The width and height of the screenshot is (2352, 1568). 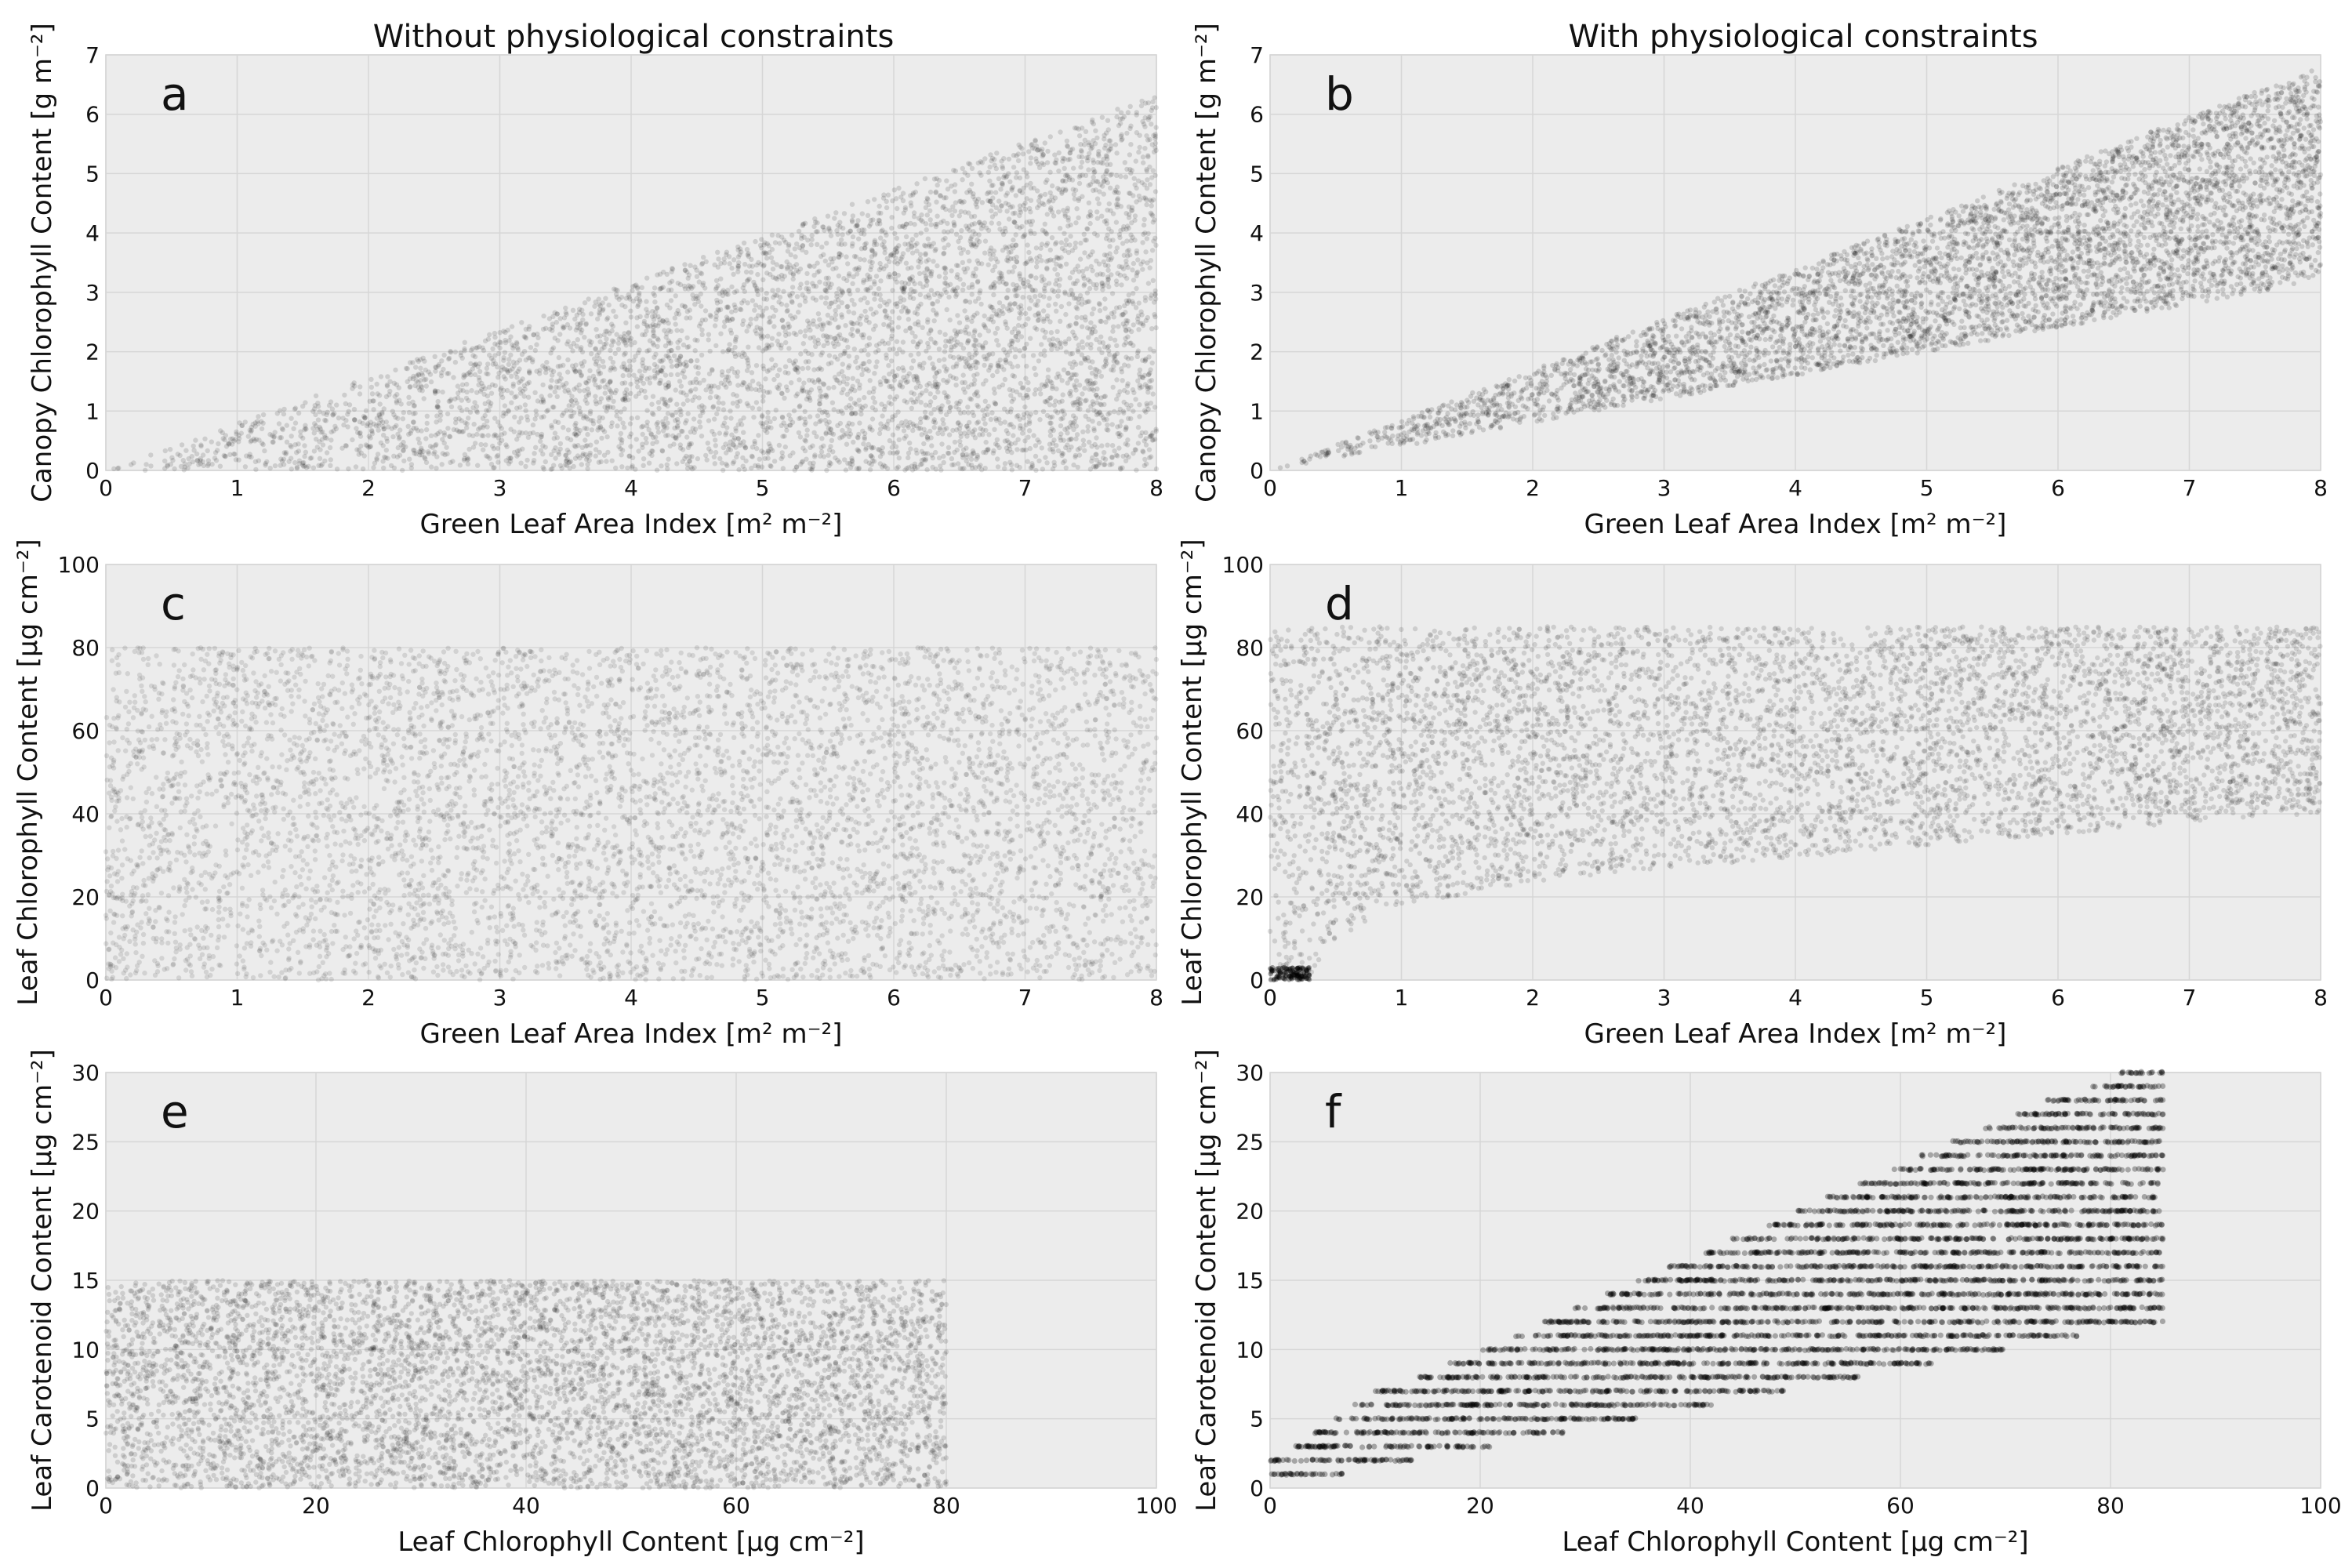 What do you see at coordinates (92, 293) in the screenshot?
I see `y-tick-label: 3` at bounding box center [92, 293].